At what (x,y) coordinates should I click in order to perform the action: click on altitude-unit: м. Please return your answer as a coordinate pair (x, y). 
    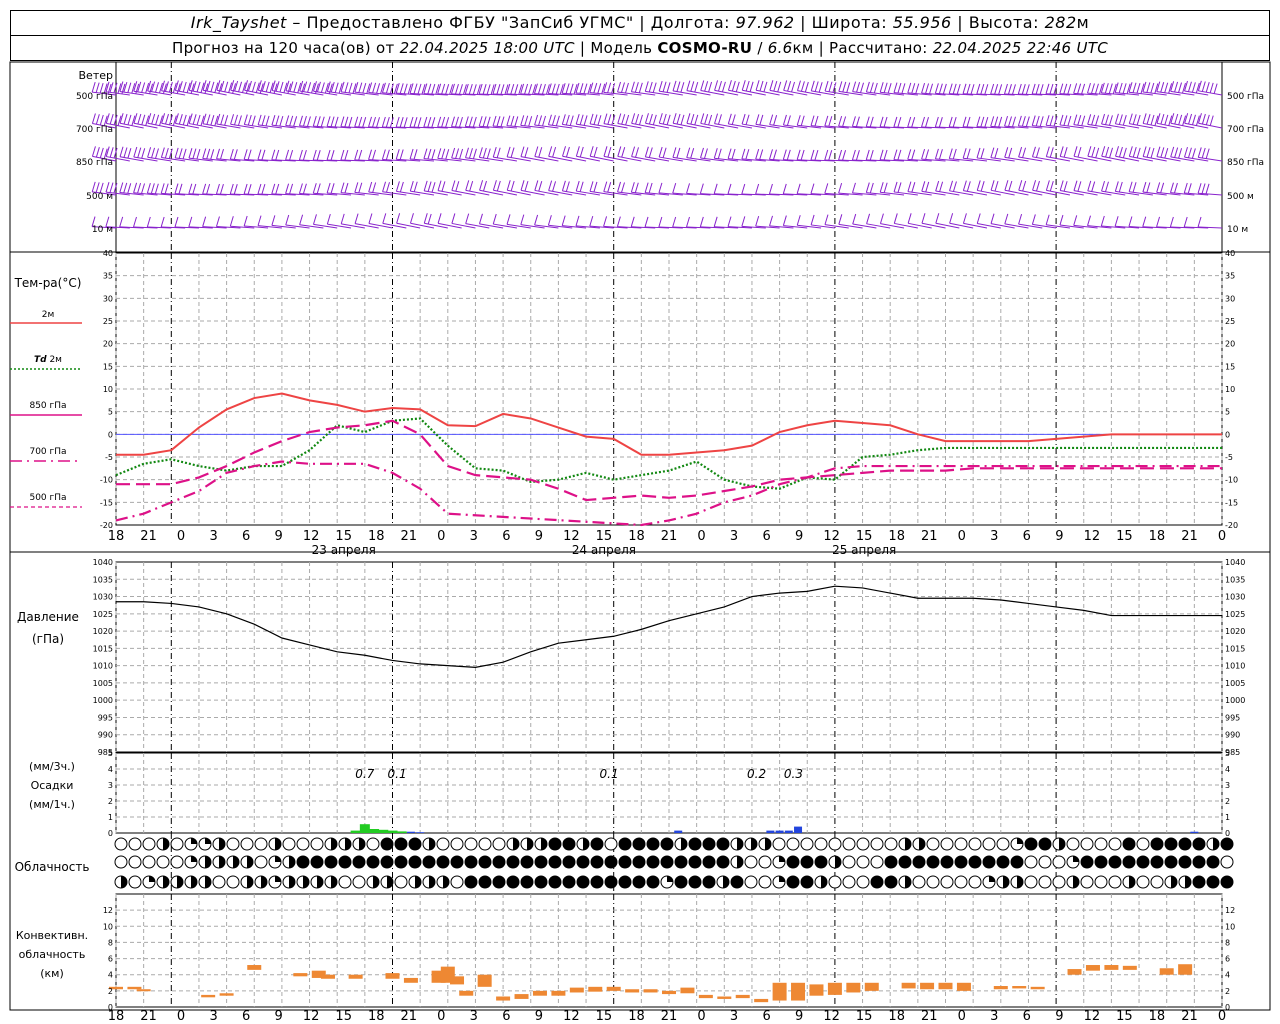
    Looking at the image, I should click on (1083, 22).